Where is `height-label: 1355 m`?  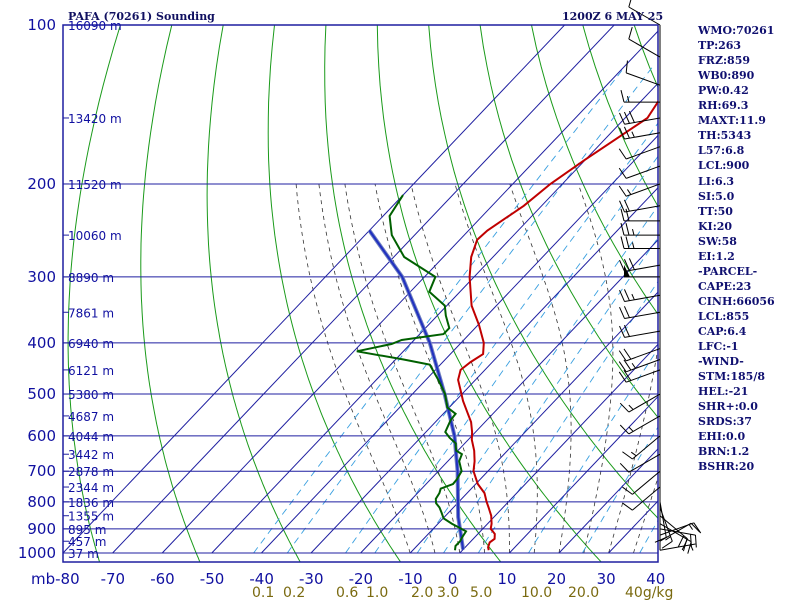
height-label: 1355 m is located at coordinates (91, 517).